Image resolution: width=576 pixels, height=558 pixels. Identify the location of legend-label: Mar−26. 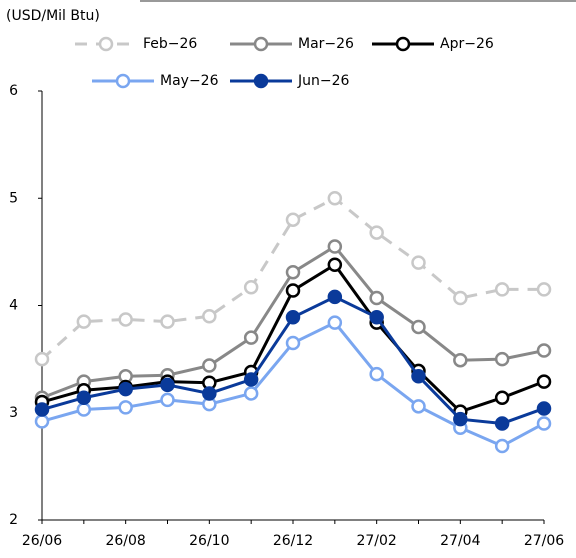
(326, 44).